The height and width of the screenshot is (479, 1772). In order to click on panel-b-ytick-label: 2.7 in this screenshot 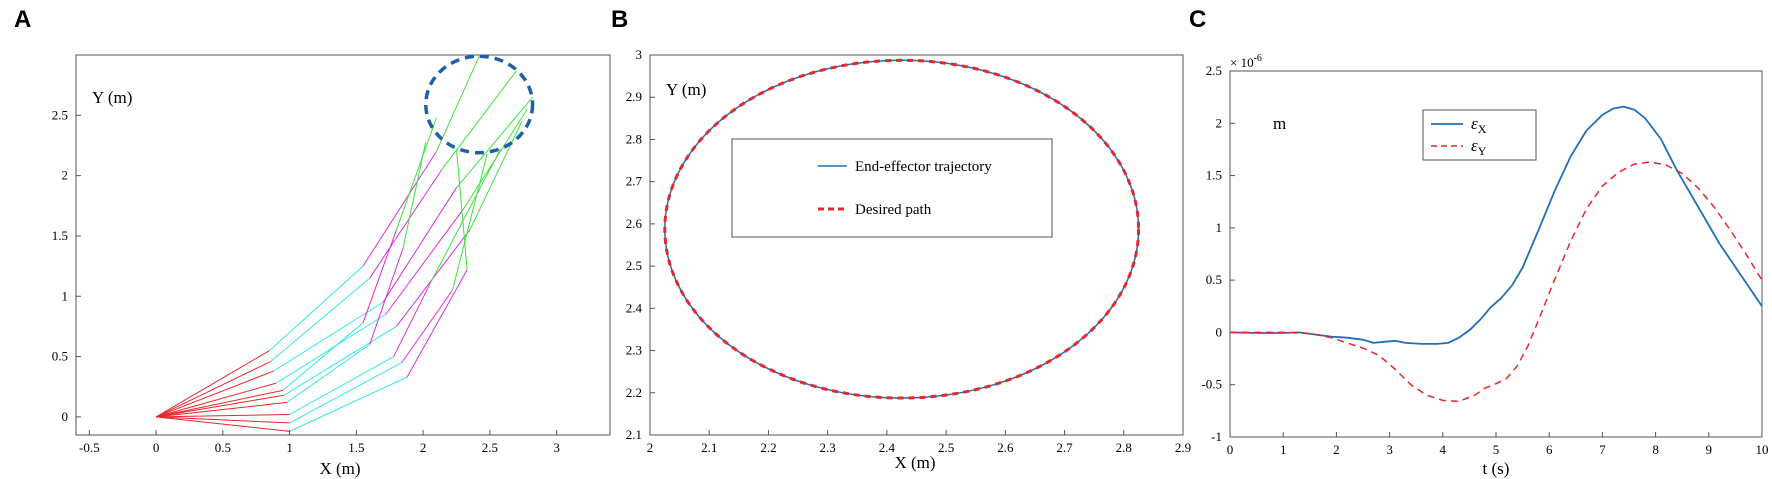, I will do `click(634, 181)`.